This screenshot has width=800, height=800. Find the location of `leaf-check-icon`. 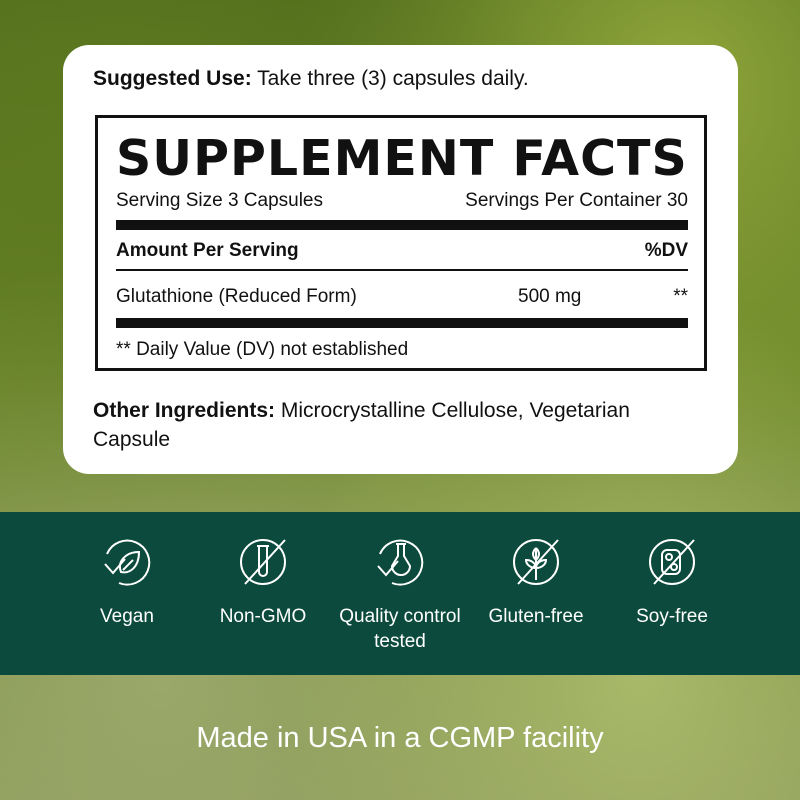

leaf-check-icon is located at coordinates (127, 562).